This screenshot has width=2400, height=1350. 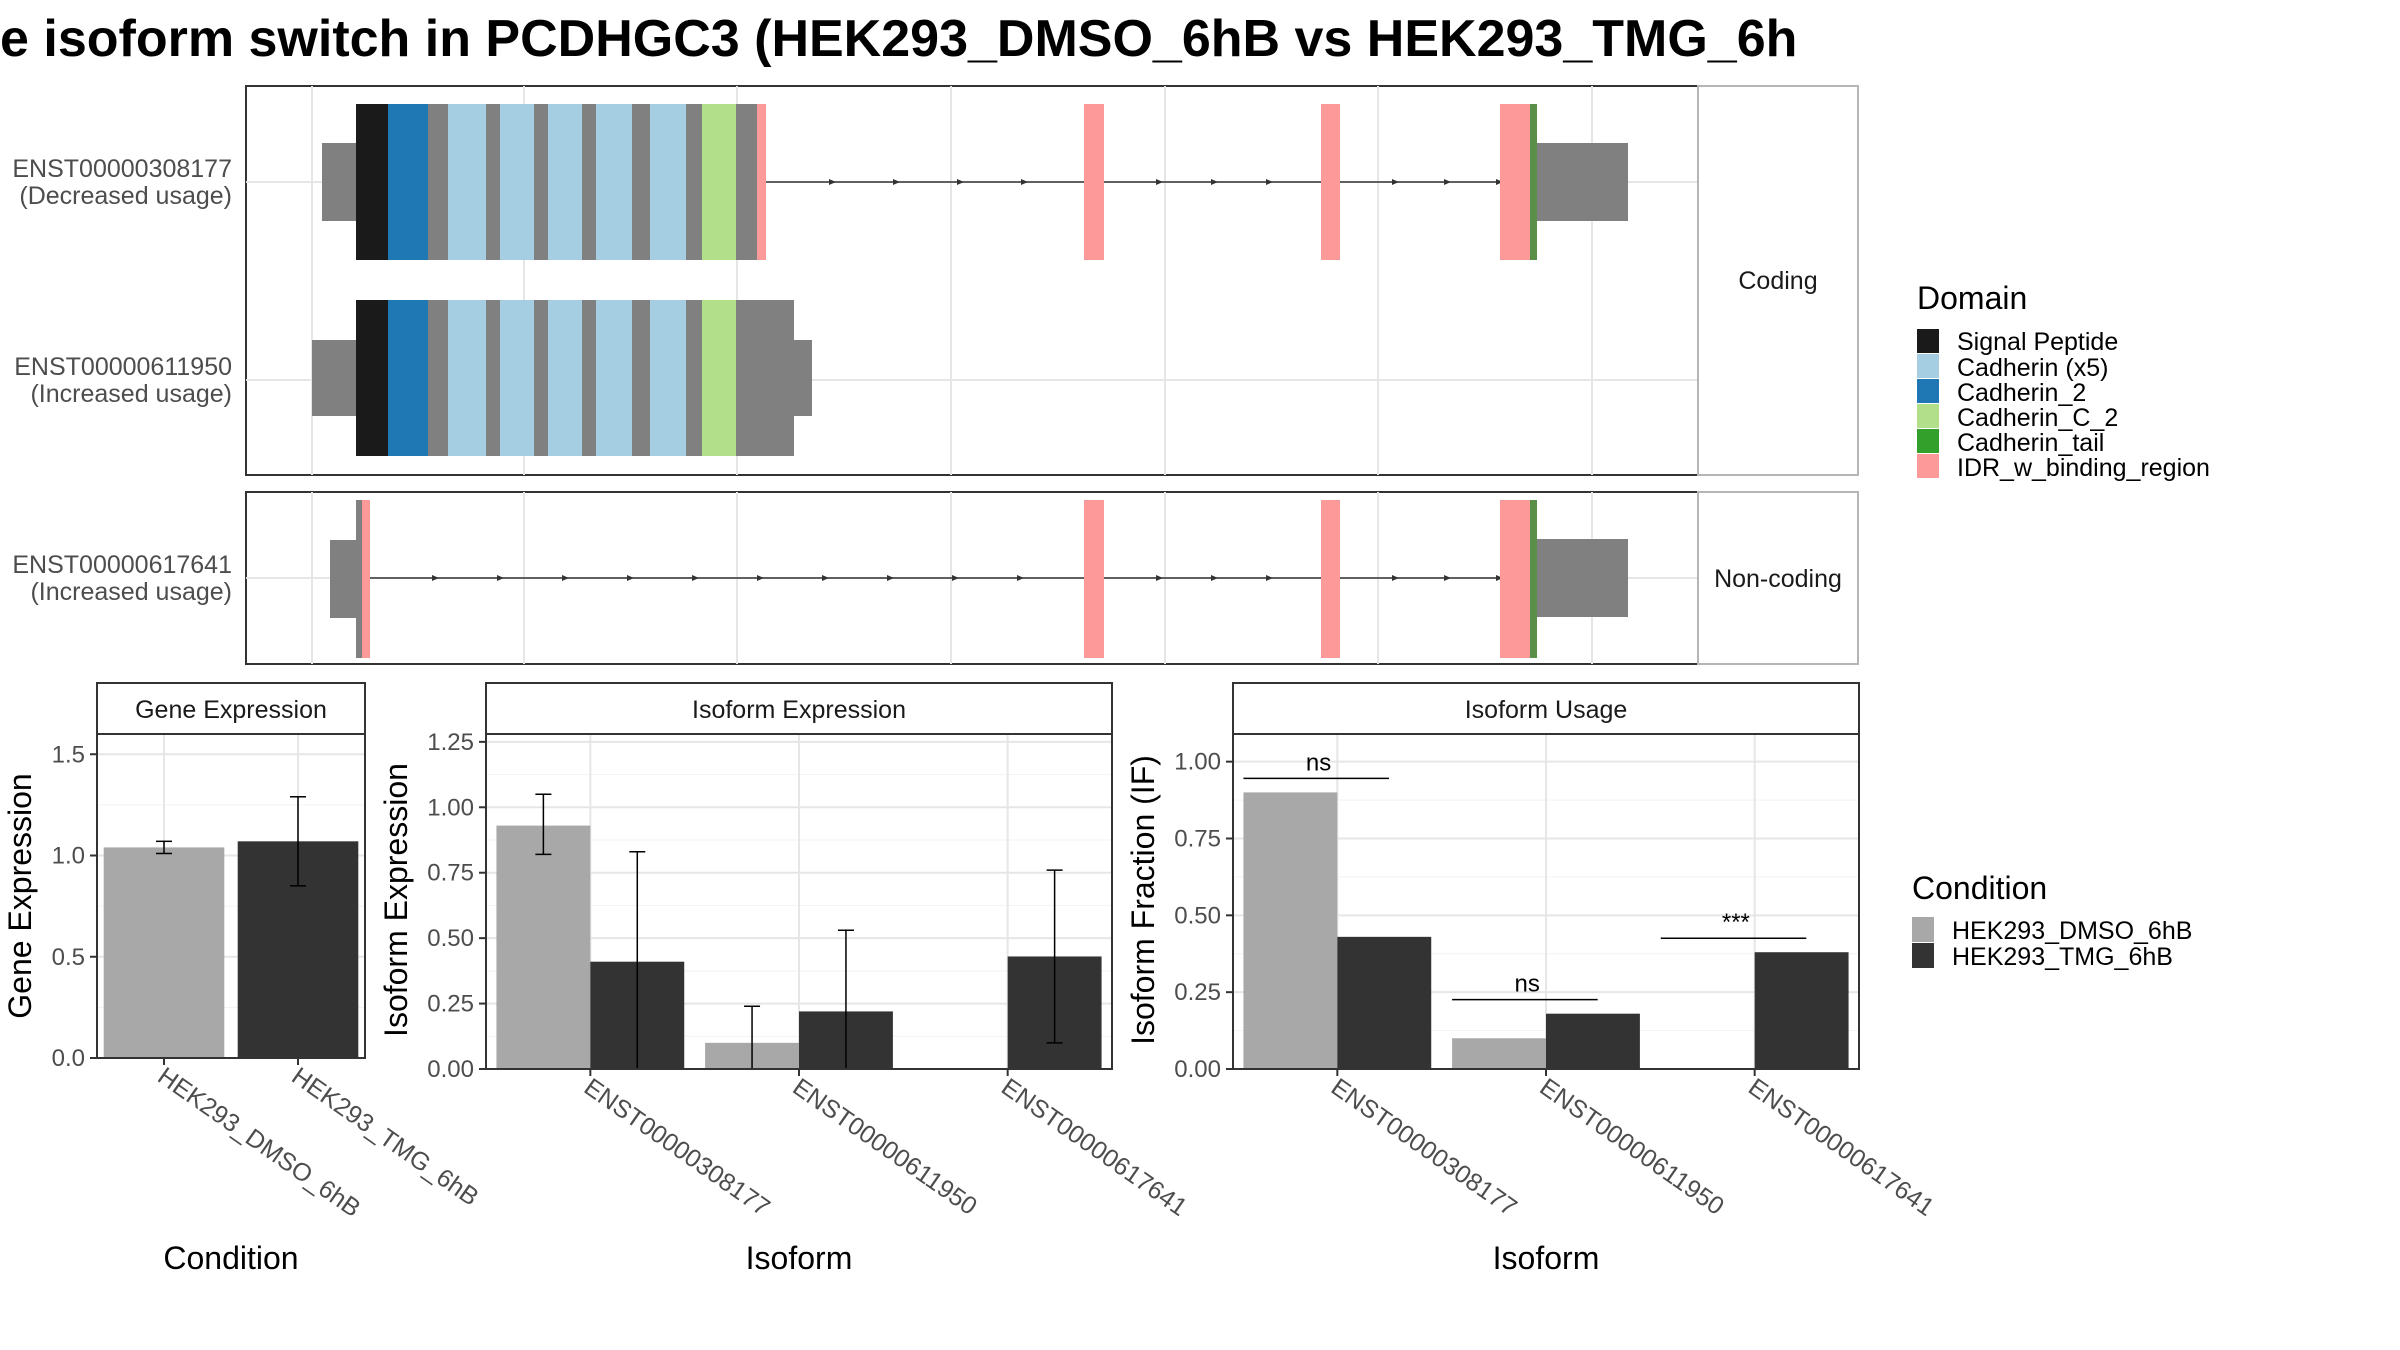 I want to click on condition-legend: Condition HEK293_DMSO_6hB HEK293_TMG_6hB, so click(x=2052, y=920).